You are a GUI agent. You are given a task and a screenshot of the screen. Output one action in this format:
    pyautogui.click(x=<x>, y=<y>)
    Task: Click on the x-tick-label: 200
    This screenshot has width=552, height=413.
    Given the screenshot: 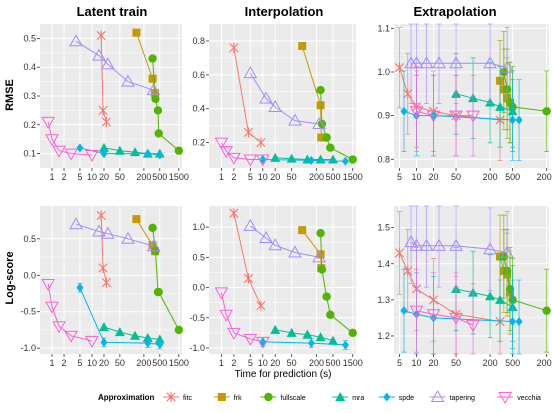 What is the action you would take?
    pyautogui.click(x=490, y=363)
    